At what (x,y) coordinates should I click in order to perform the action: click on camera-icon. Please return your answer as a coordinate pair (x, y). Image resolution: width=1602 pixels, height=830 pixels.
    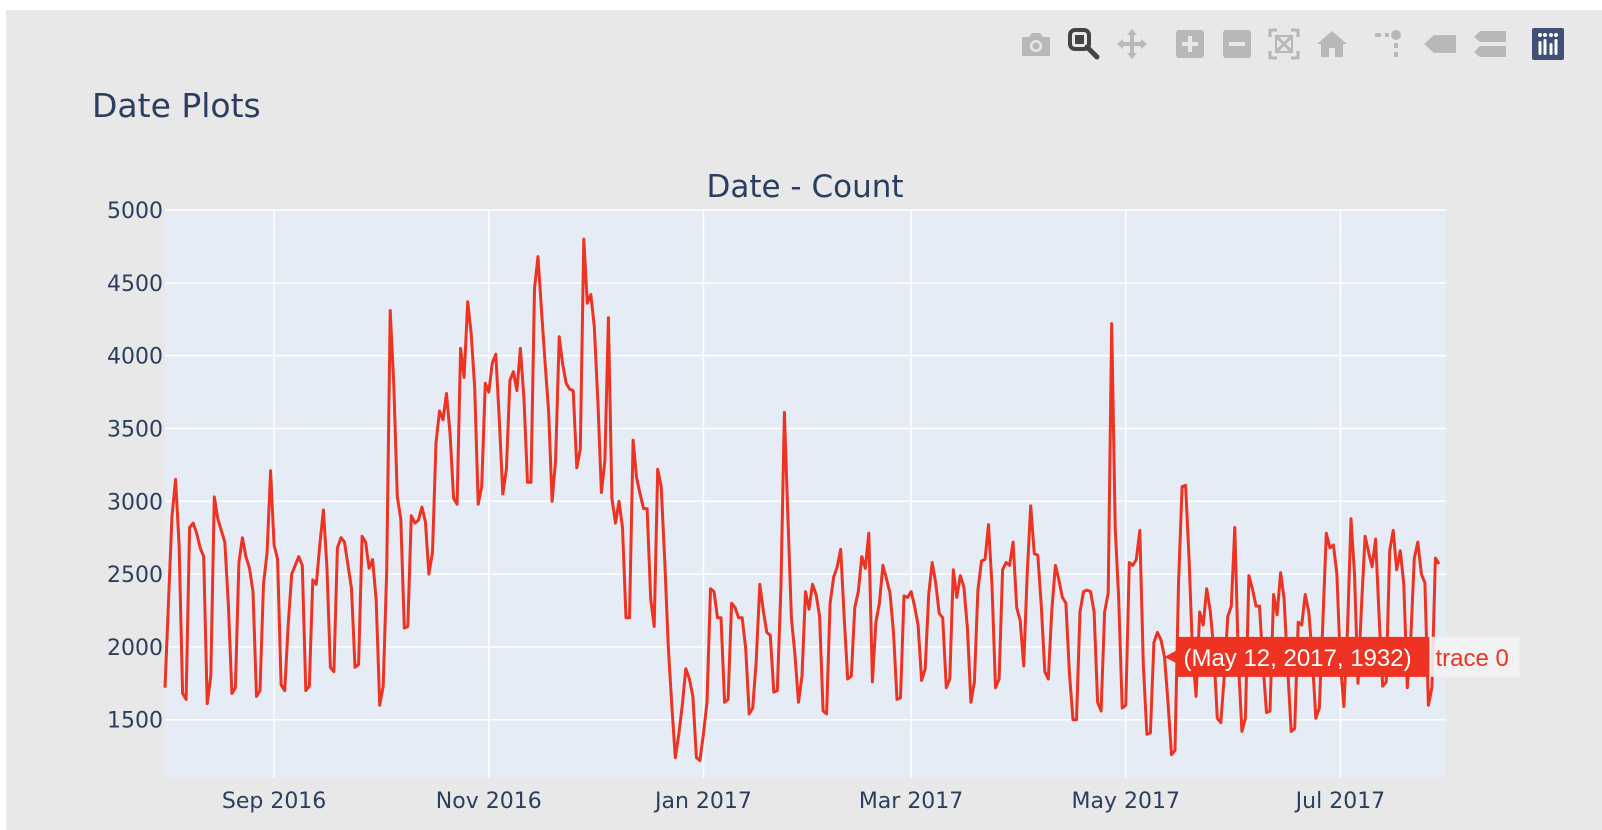
    Looking at the image, I should click on (1036, 44).